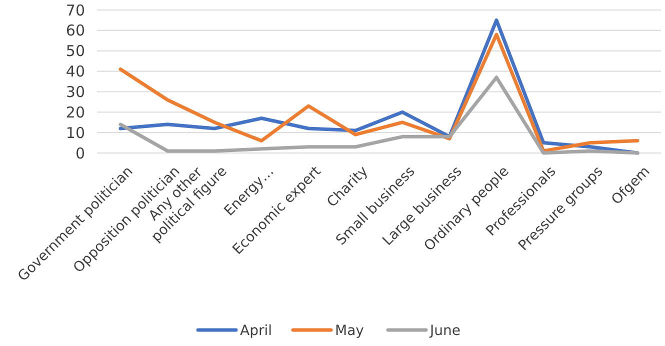 Image resolution: width=665 pixels, height=346 pixels. Describe the element at coordinates (444, 330) in the screenshot. I see `legend-label: June` at that location.